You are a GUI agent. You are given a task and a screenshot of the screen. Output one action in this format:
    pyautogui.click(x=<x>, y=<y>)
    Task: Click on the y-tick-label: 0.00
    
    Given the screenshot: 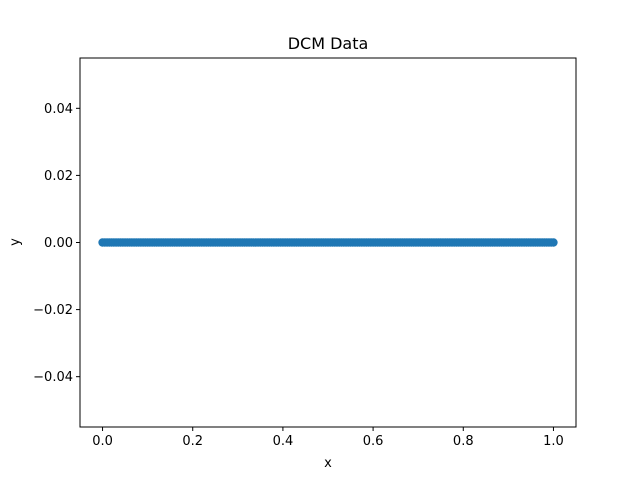 What is the action you would take?
    pyautogui.click(x=58, y=243)
    